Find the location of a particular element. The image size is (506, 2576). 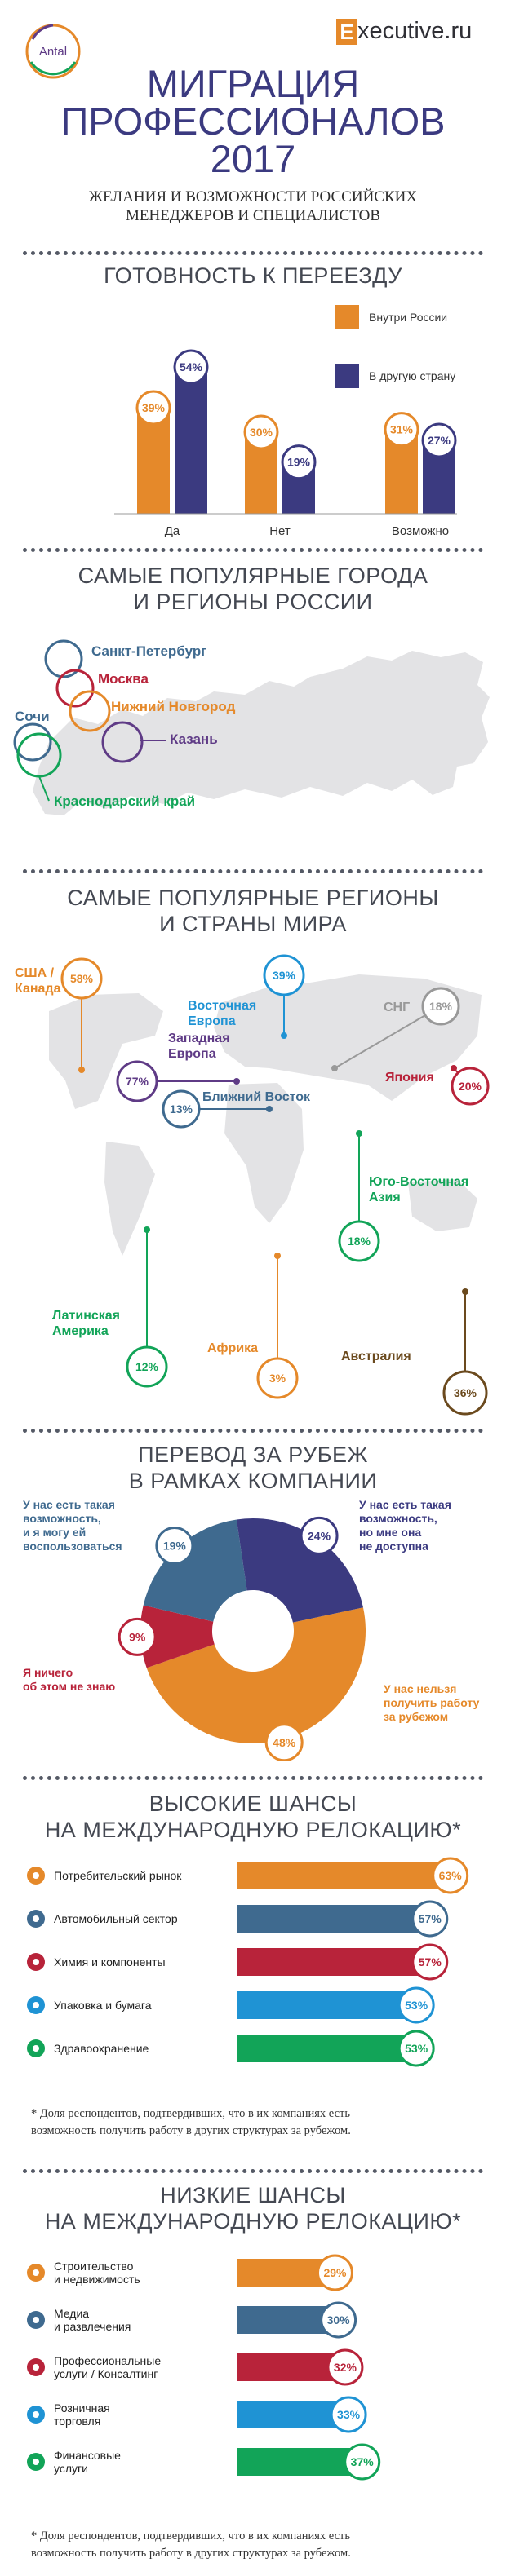

page-title-line1: МИГРАЦИЯ is located at coordinates (253, 83).